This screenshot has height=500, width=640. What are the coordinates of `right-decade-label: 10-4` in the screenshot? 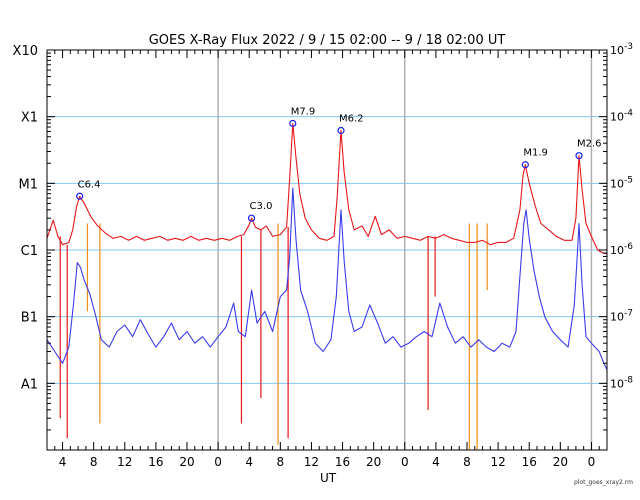 It's located at (621, 116).